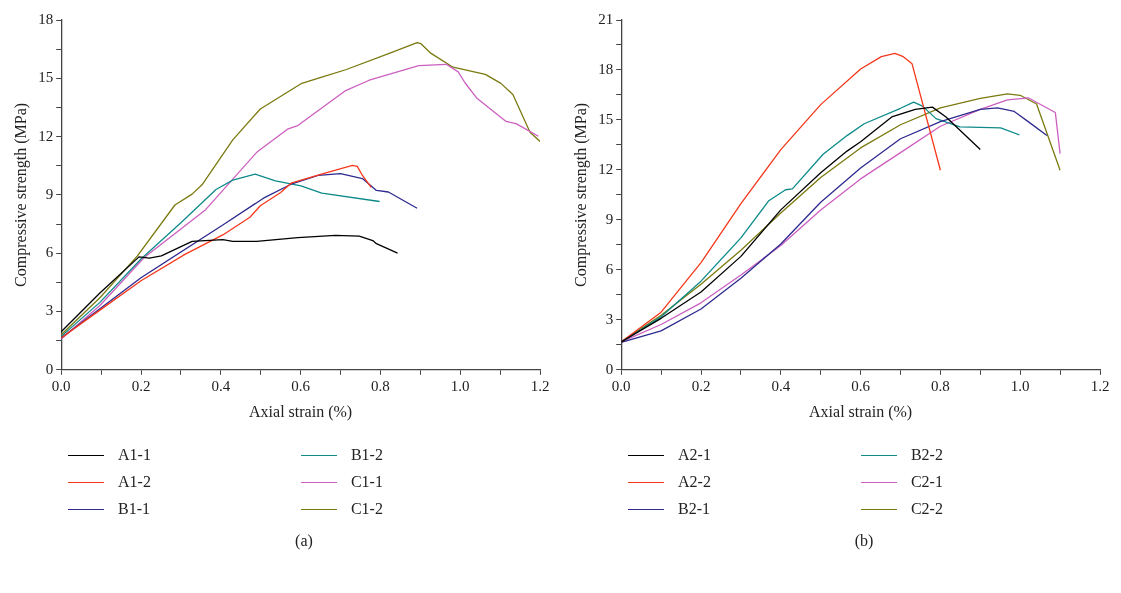  Describe the element at coordinates (304, 541) in the screenshot. I see `text: (a)` at that location.